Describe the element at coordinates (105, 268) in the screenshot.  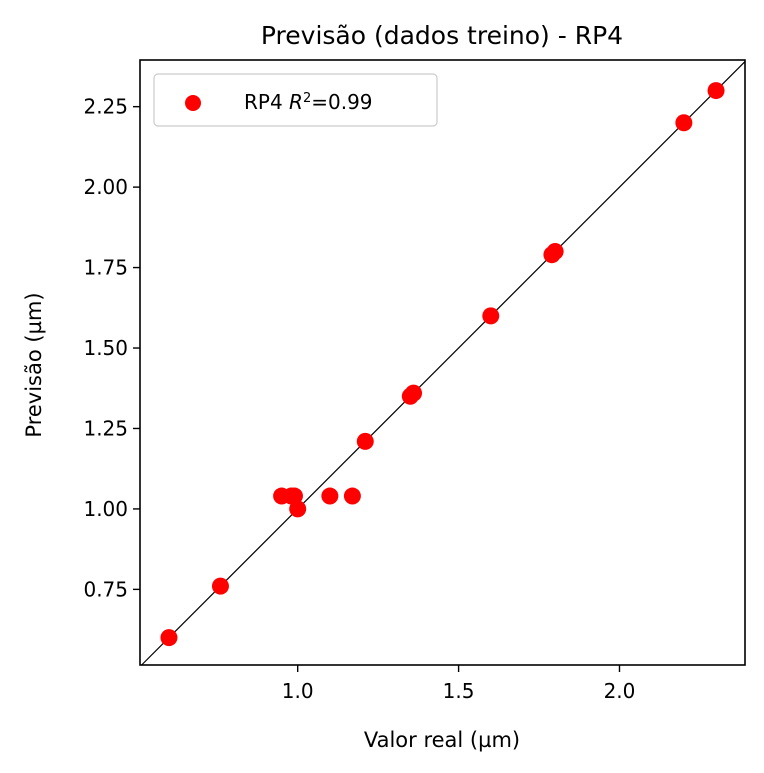
I see `y-tick-label: 1.75` at that location.